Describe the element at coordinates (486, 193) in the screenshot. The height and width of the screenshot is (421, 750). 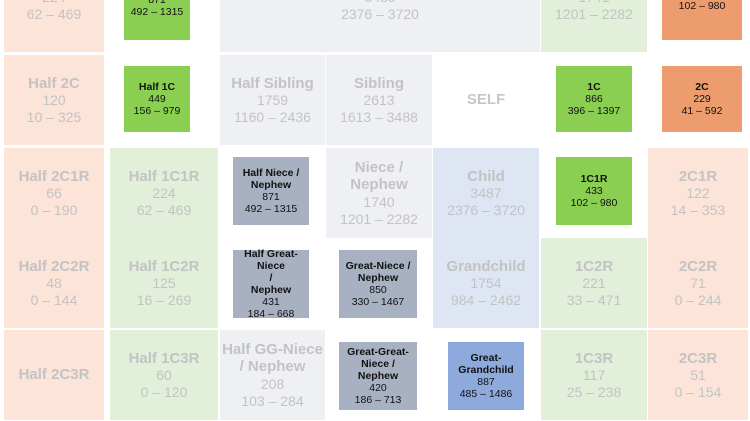
I see `shared-cm-average: 3487` at that location.